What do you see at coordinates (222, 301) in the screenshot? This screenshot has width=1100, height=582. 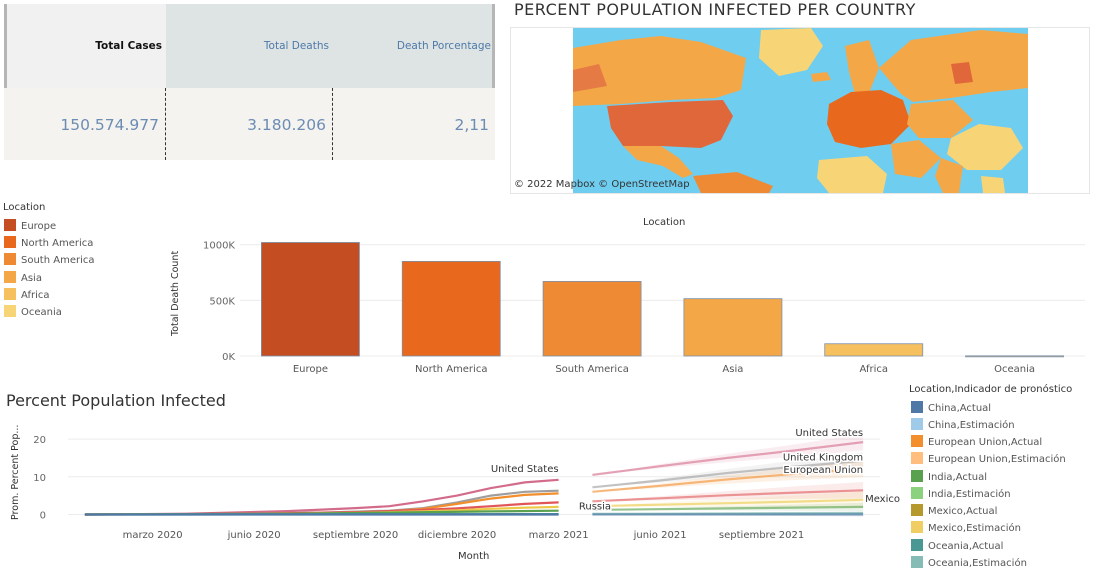 I see `y-tick-label: 500K` at bounding box center [222, 301].